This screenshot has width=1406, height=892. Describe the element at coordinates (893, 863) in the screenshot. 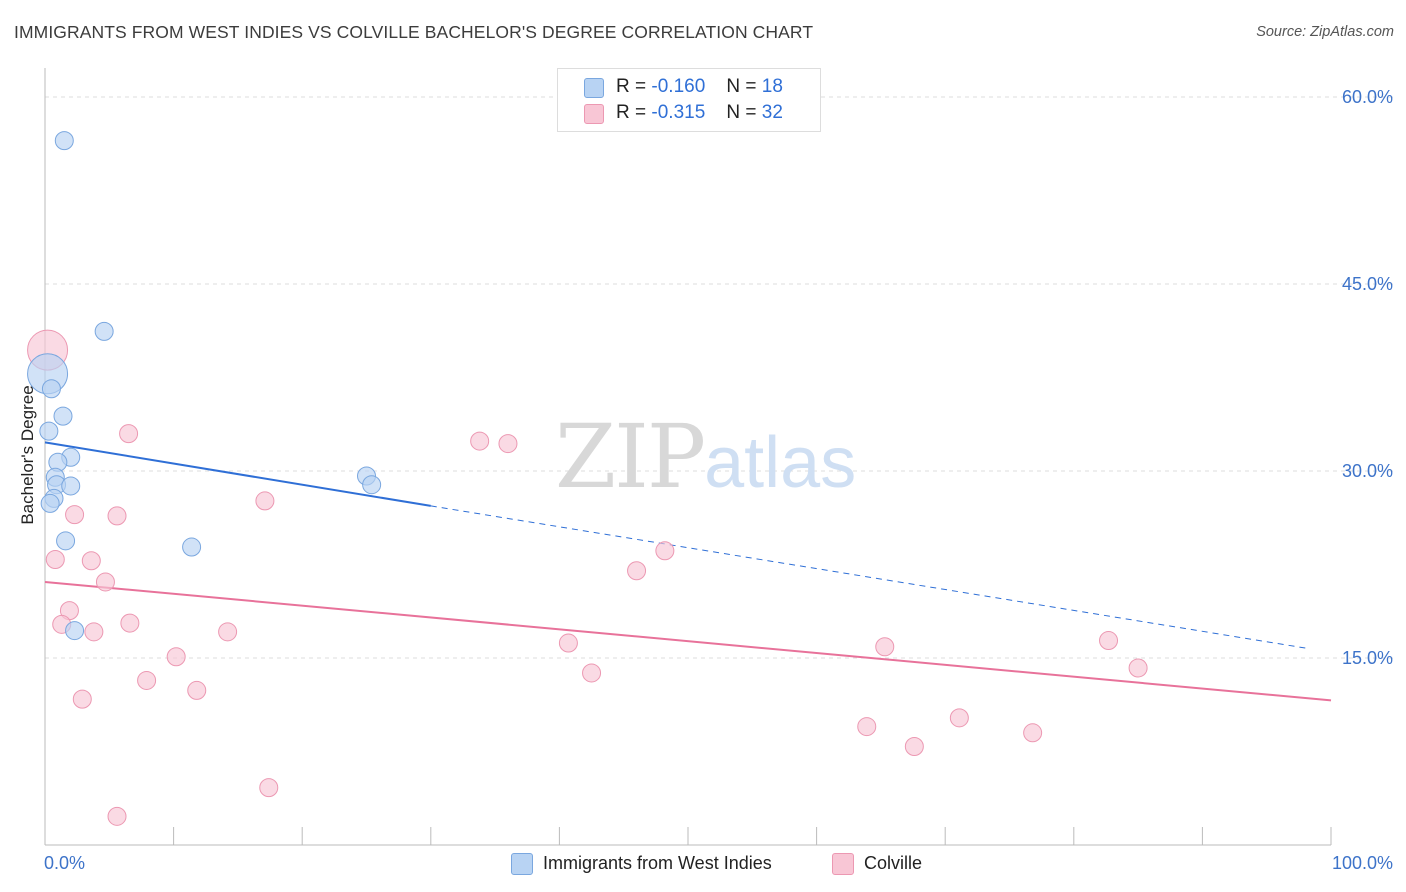

I see `legend-label-colville: Colville` at that location.